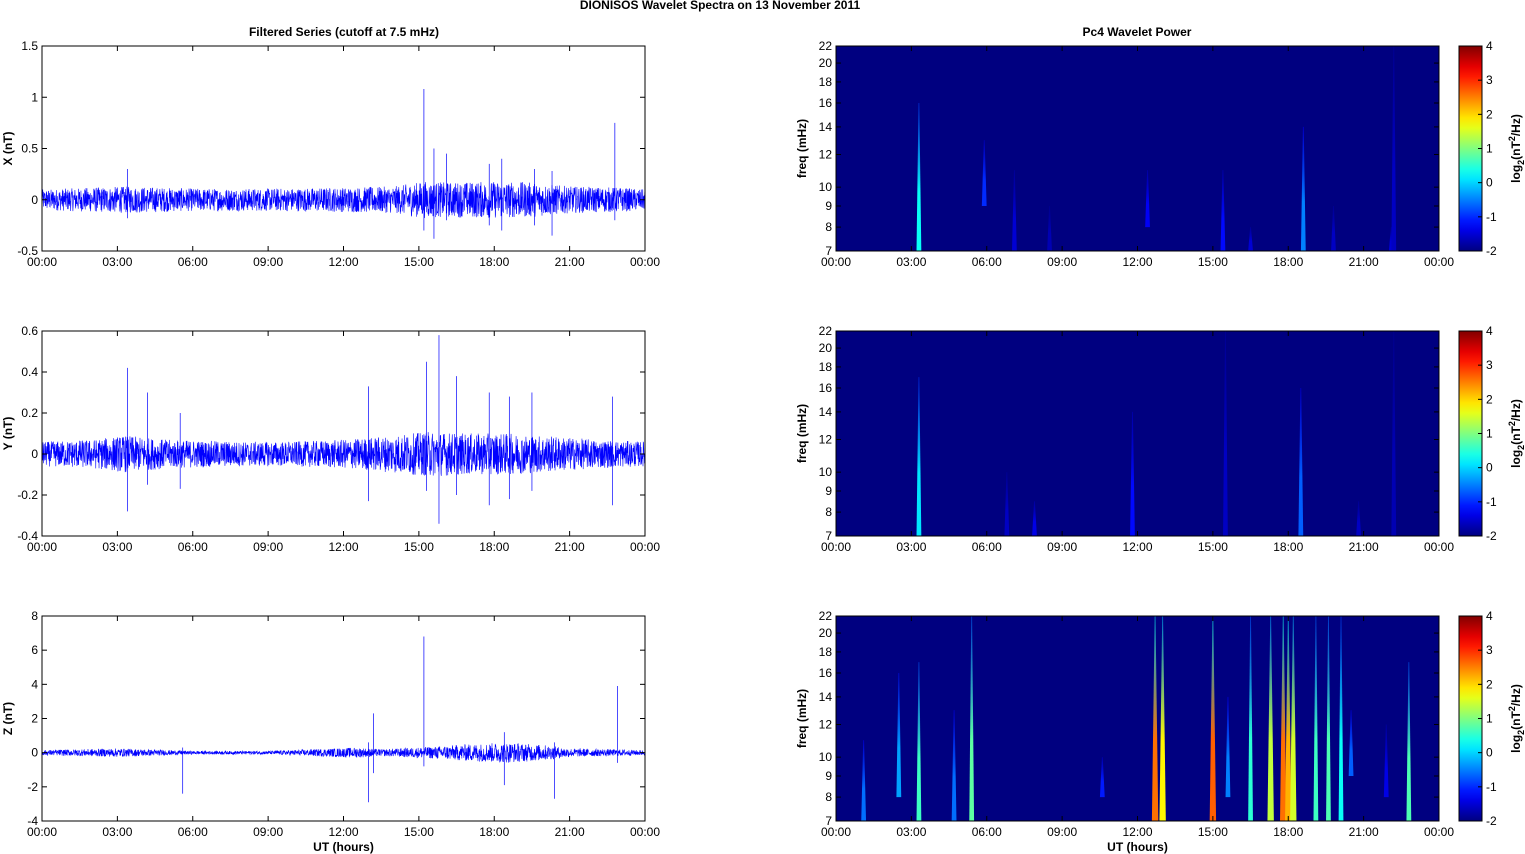  I want to click on colorbar-label-part-1-4: /Hz), so click(1516, 410).